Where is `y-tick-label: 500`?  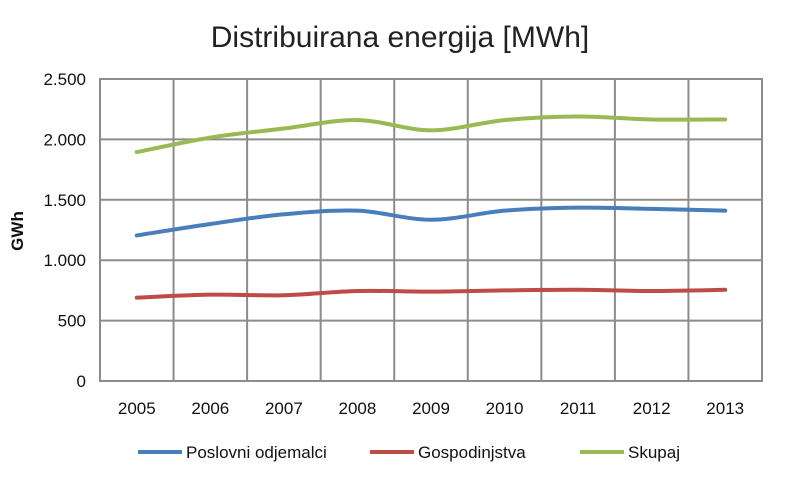 y-tick-label: 500 is located at coordinates (72, 321).